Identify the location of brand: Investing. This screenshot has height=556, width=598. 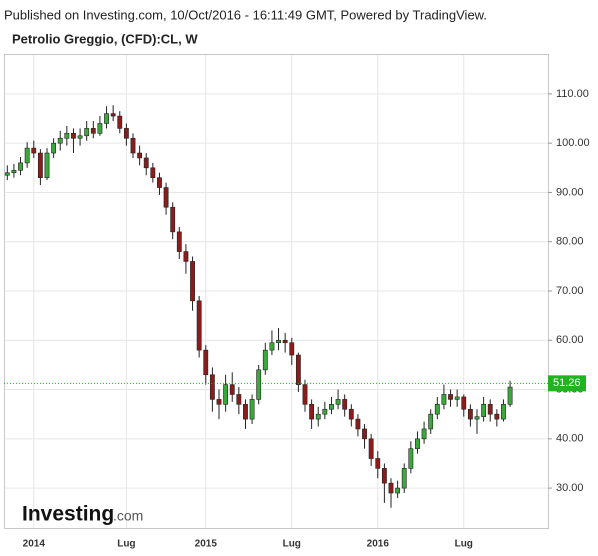
(68, 514).